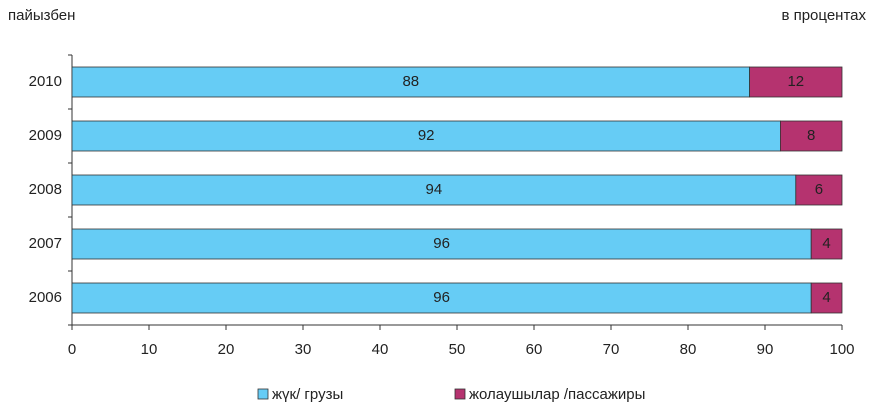  What do you see at coordinates (45, 81) in the screenshot?
I see `y-tick-label: 2010` at bounding box center [45, 81].